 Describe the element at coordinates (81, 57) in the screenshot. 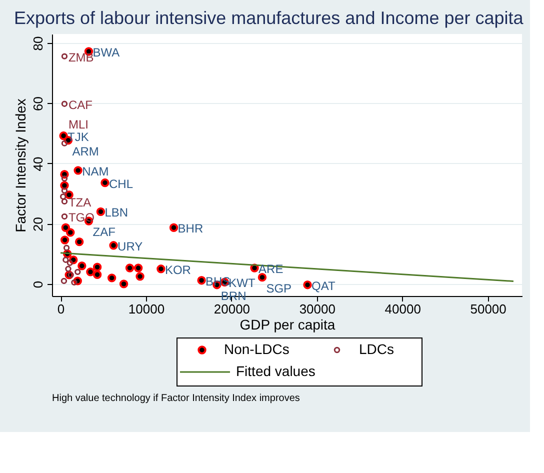

I see `annotation: ZMB` at that location.